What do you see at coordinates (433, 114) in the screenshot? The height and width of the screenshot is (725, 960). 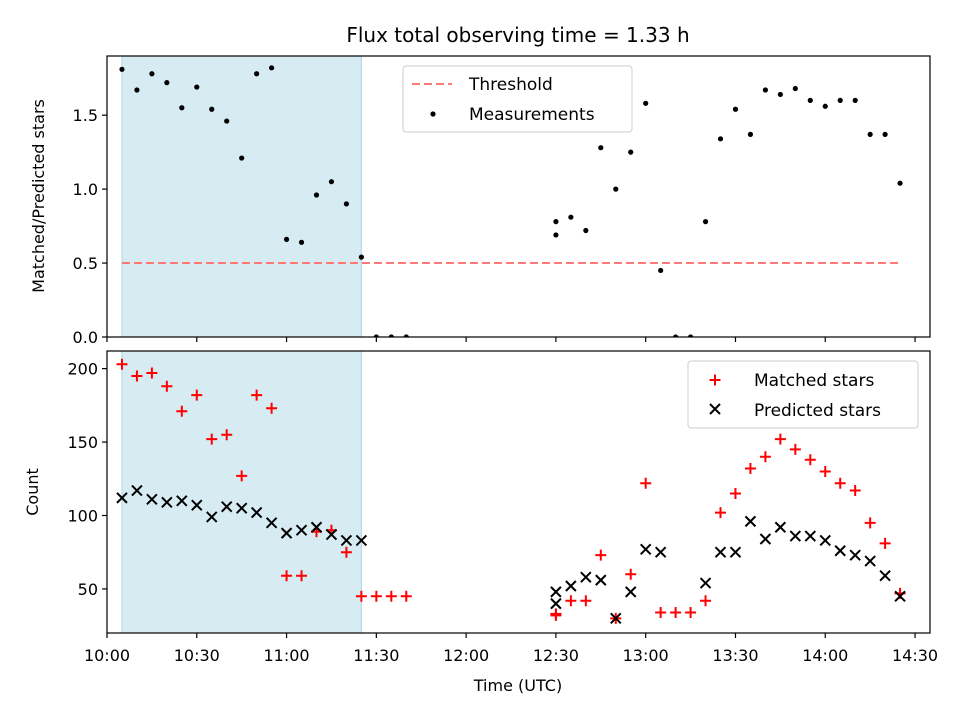 I see `legend-measurements-swatch` at bounding box center [433, 114].